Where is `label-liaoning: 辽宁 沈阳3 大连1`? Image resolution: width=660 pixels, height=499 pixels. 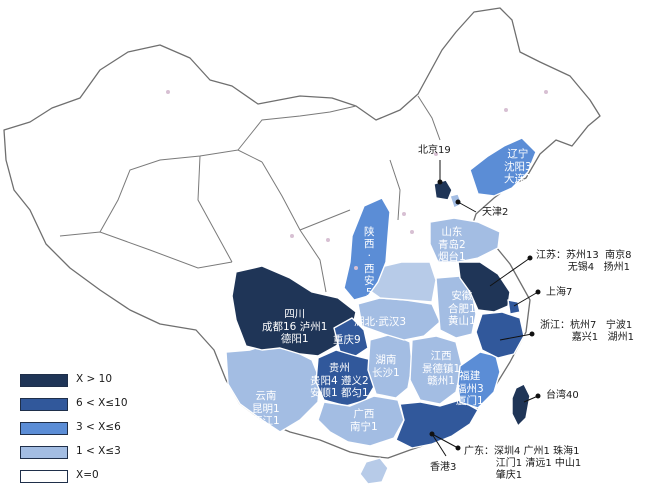 label-liaoning: 辽宁 沈阳3 大连1 is located at coordinates (518, 166).